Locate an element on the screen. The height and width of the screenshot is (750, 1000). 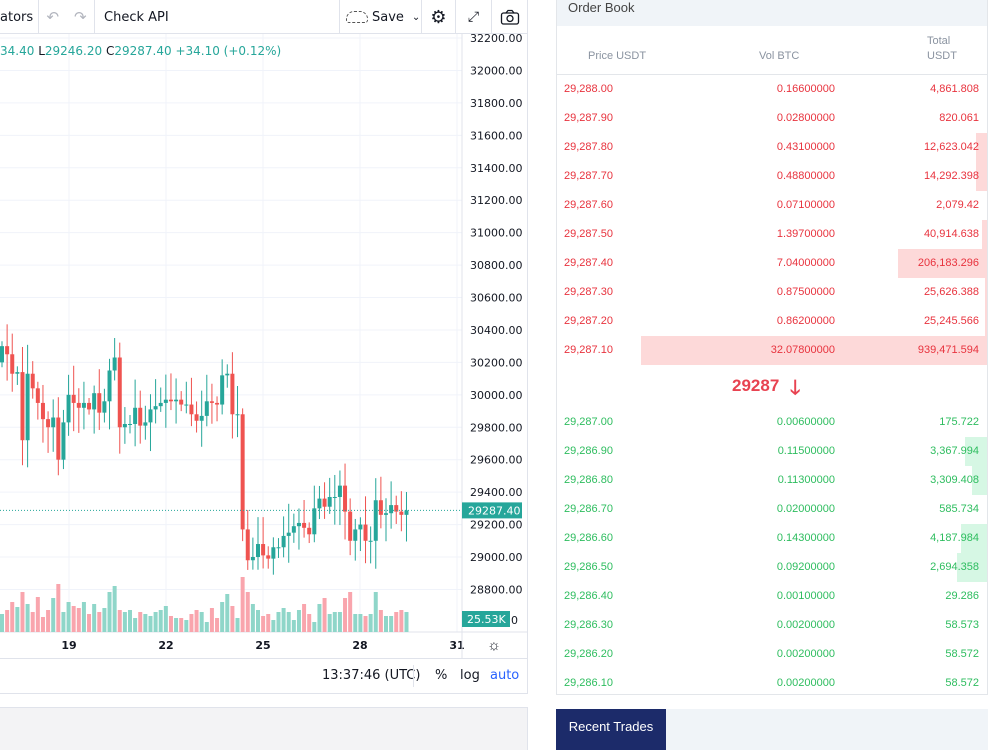
bid-row: 29,286.10 0.00200000 58.572 is located at coordinates (772, 683).